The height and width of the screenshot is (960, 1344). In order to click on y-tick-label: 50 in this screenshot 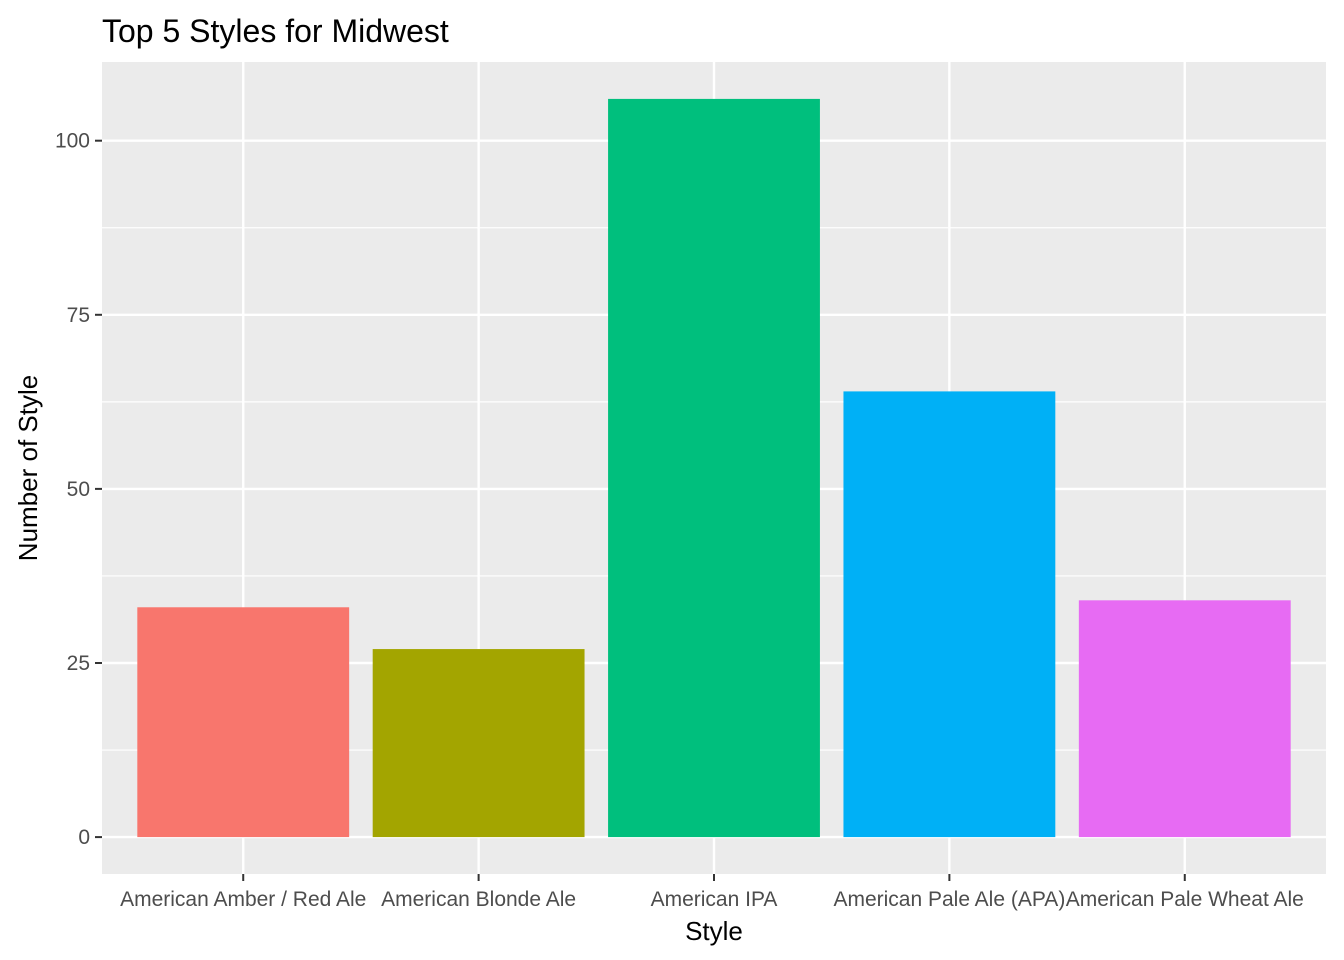, I will do `click(78, 489)`.